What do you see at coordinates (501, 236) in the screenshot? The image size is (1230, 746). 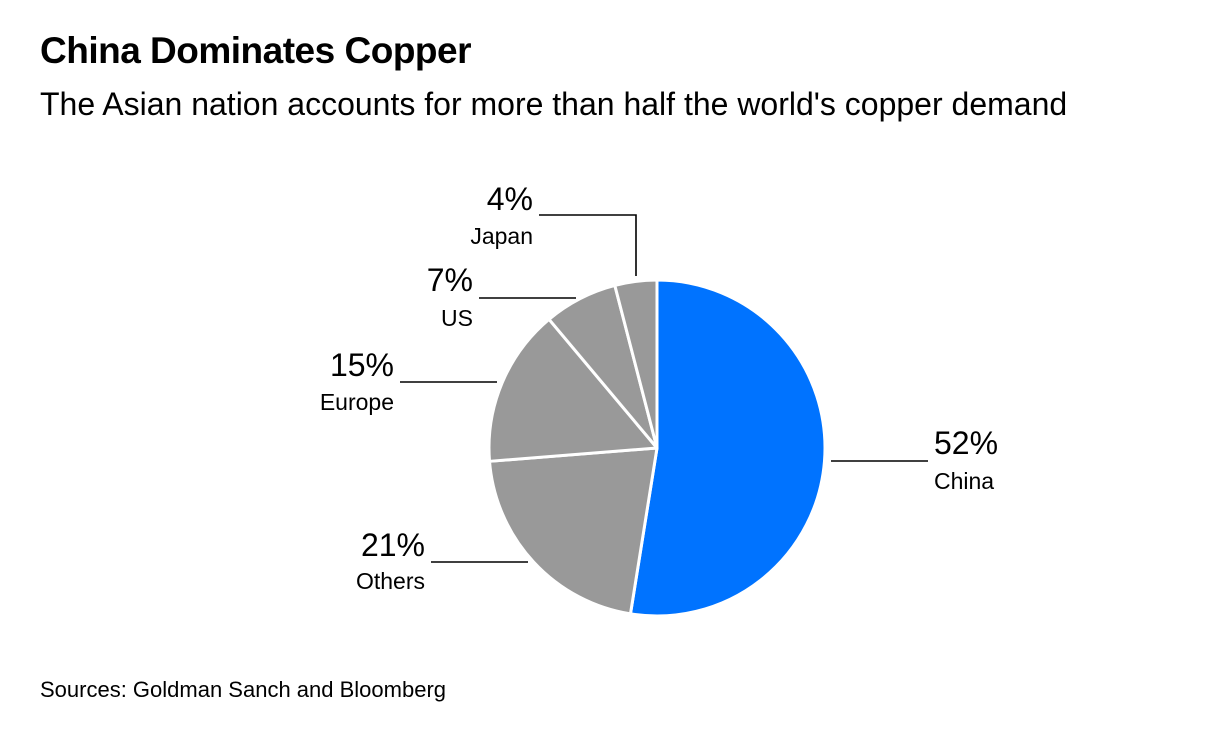 I see `data-label-japan-name: Japan` at bounding box center [501, 236].